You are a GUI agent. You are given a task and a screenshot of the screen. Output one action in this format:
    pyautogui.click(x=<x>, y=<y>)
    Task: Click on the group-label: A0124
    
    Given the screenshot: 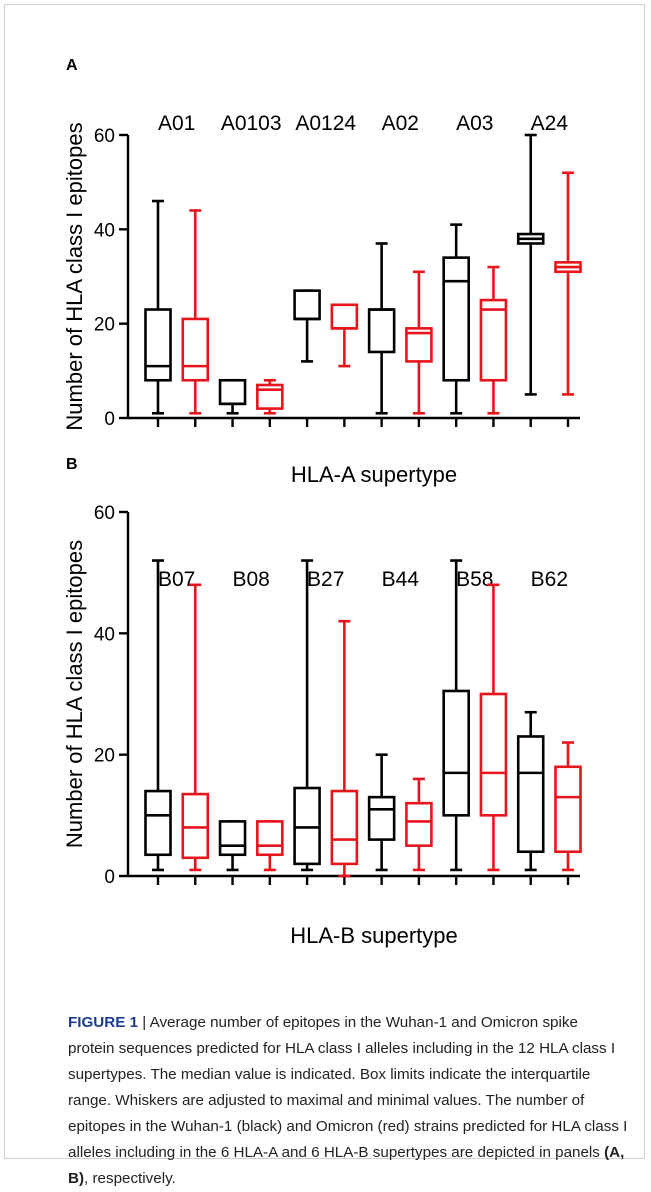 What is the action you would take?
    pyautogui.click(x=325, y=123)
    